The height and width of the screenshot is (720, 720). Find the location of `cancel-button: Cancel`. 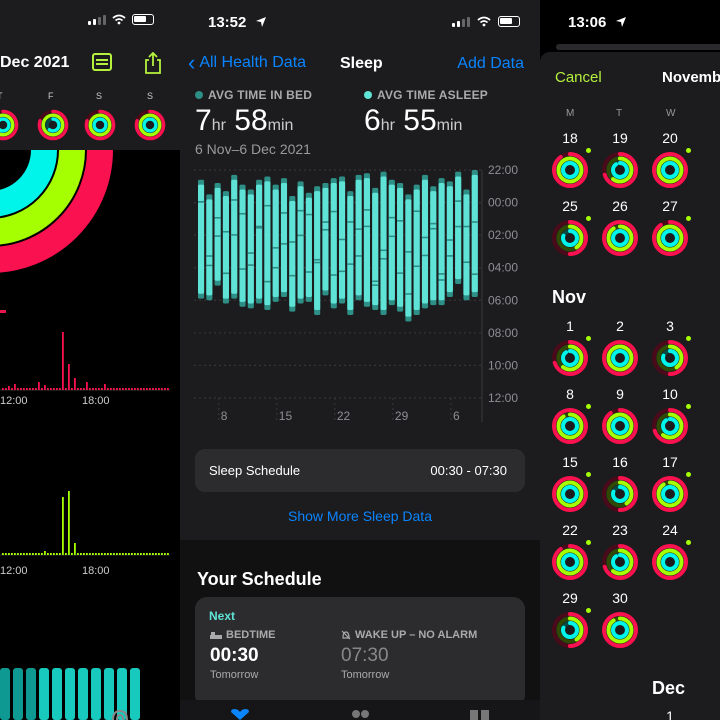

cancel-button: Cancel is located at coordinates (578, 77).